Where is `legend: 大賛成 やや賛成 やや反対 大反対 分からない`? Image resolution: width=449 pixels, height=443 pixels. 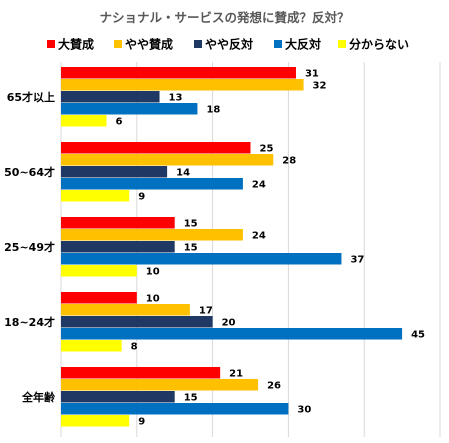
legend: 大賛成 やや賛成 やや反対 大反対 分からない is located at coordinates (228, 44).